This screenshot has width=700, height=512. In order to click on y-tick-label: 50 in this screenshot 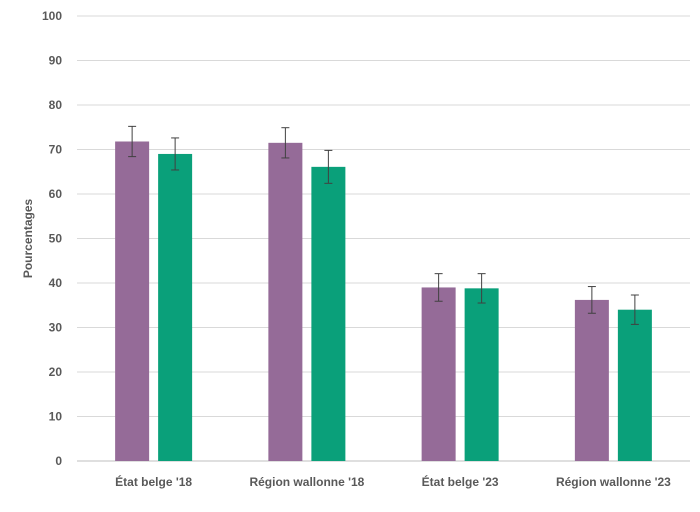, I will do `click(56, 239)`.